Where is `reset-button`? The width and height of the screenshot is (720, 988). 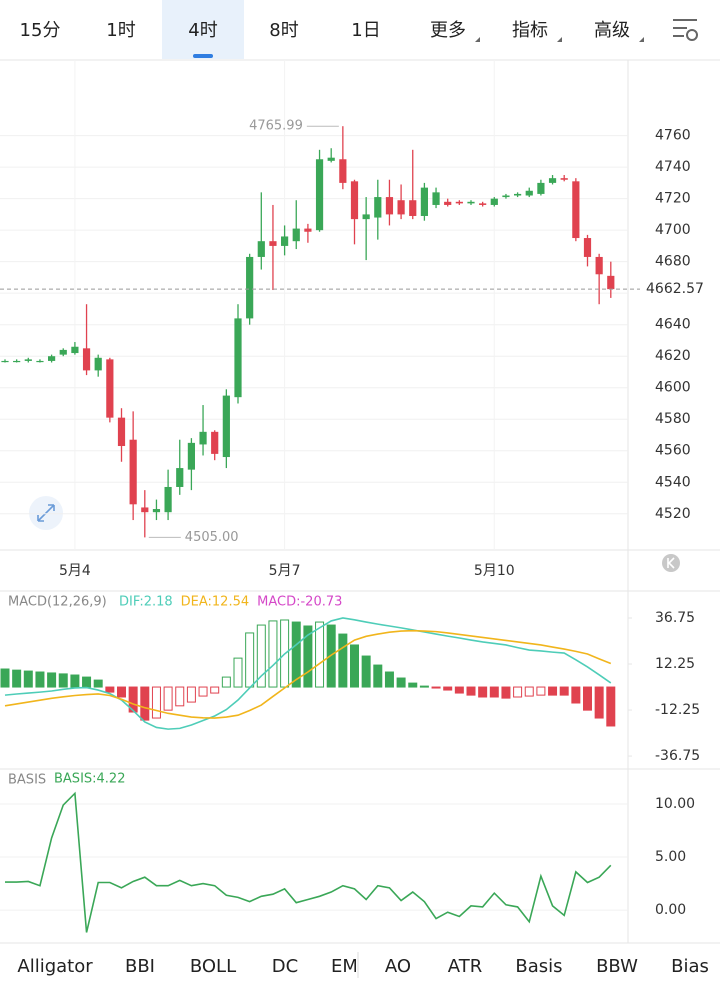
reset-button is located at coordinates (671, 563).